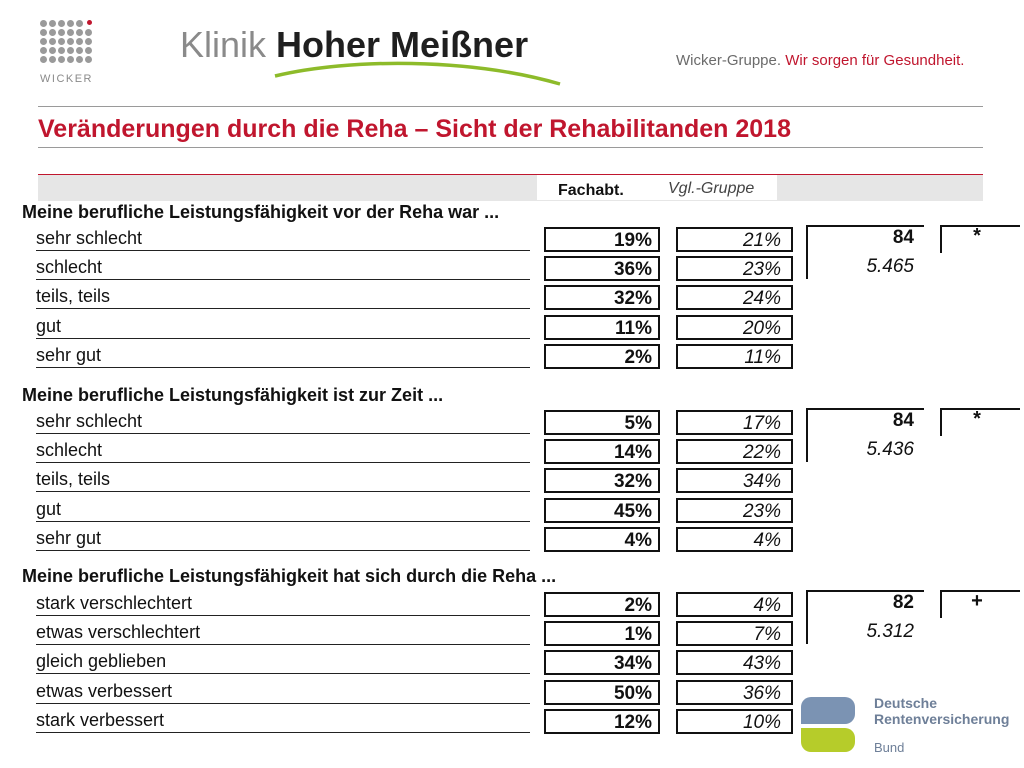 The image size is (1024, 768). I want to click on vgl-value: 10%, so click(734, 721).